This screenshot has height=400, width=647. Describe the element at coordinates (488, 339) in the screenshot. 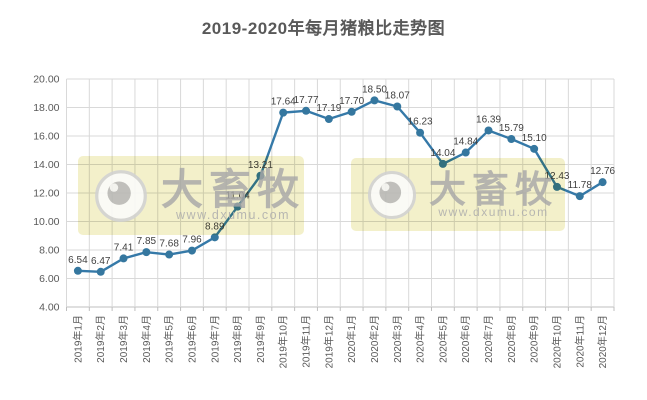

I see `x-axis-tick-label: 2020年7月` at that location.